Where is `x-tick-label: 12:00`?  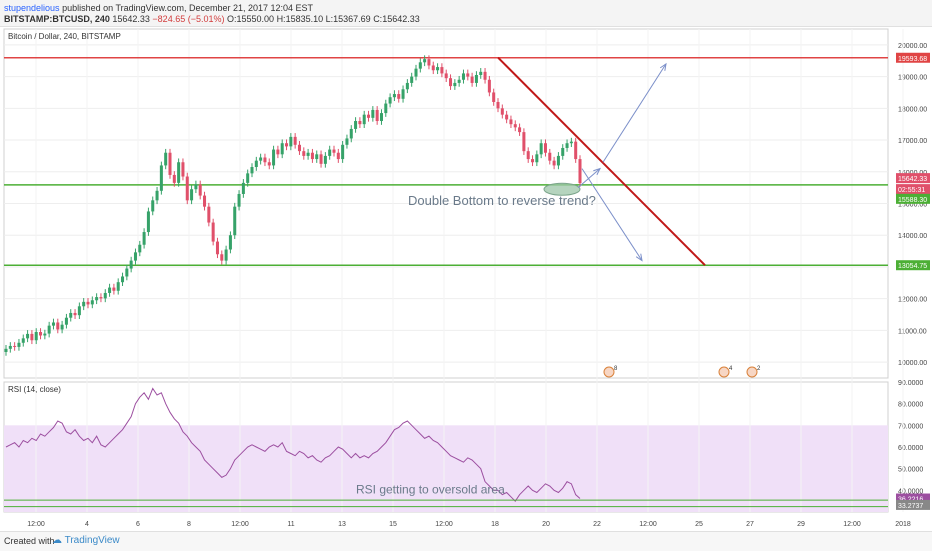 x-tick-label: 12:00 is located at coordinates (36, 524).